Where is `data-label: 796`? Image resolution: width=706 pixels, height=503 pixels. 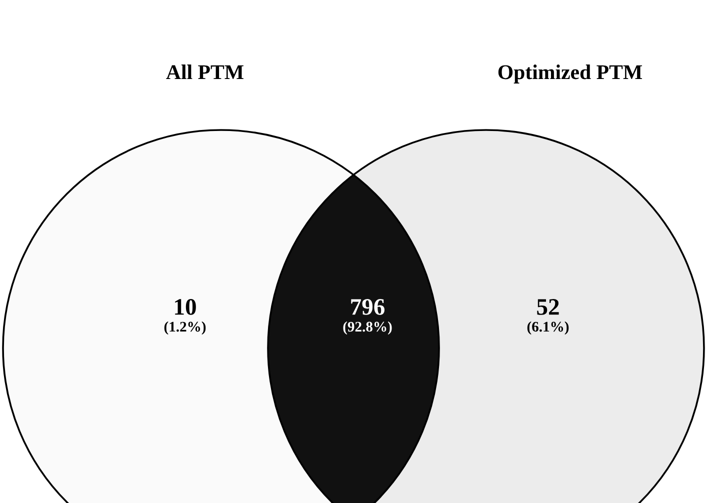
data-label: 796 is located at coordinates (368, 307).